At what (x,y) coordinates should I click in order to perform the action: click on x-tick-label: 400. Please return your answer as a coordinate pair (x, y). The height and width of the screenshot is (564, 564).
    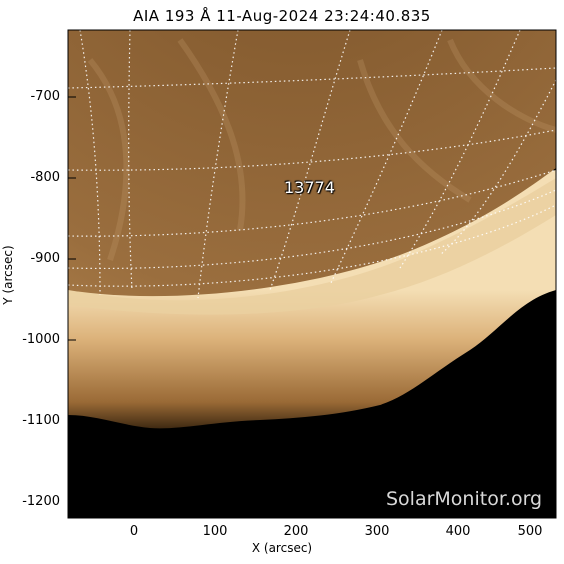
    Looking at the image, I should click on (458, 531).